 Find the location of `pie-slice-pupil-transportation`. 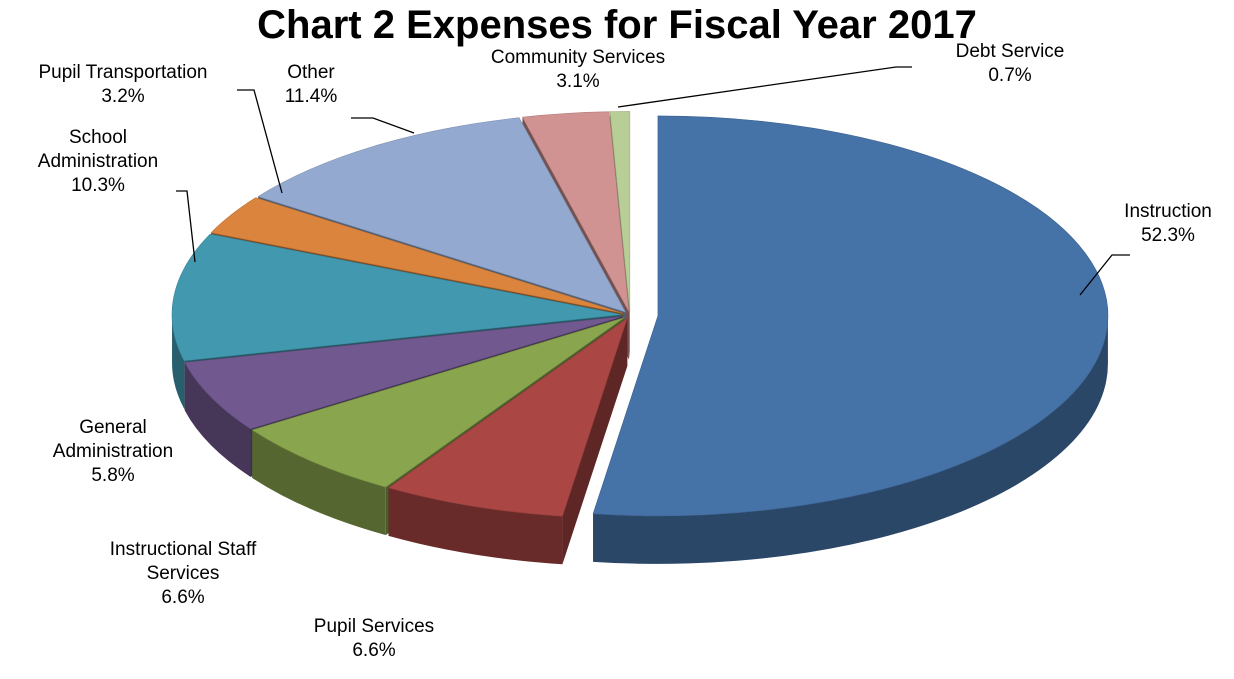

pie-slice-pupil-transportation is located at coordinates (417, 255).